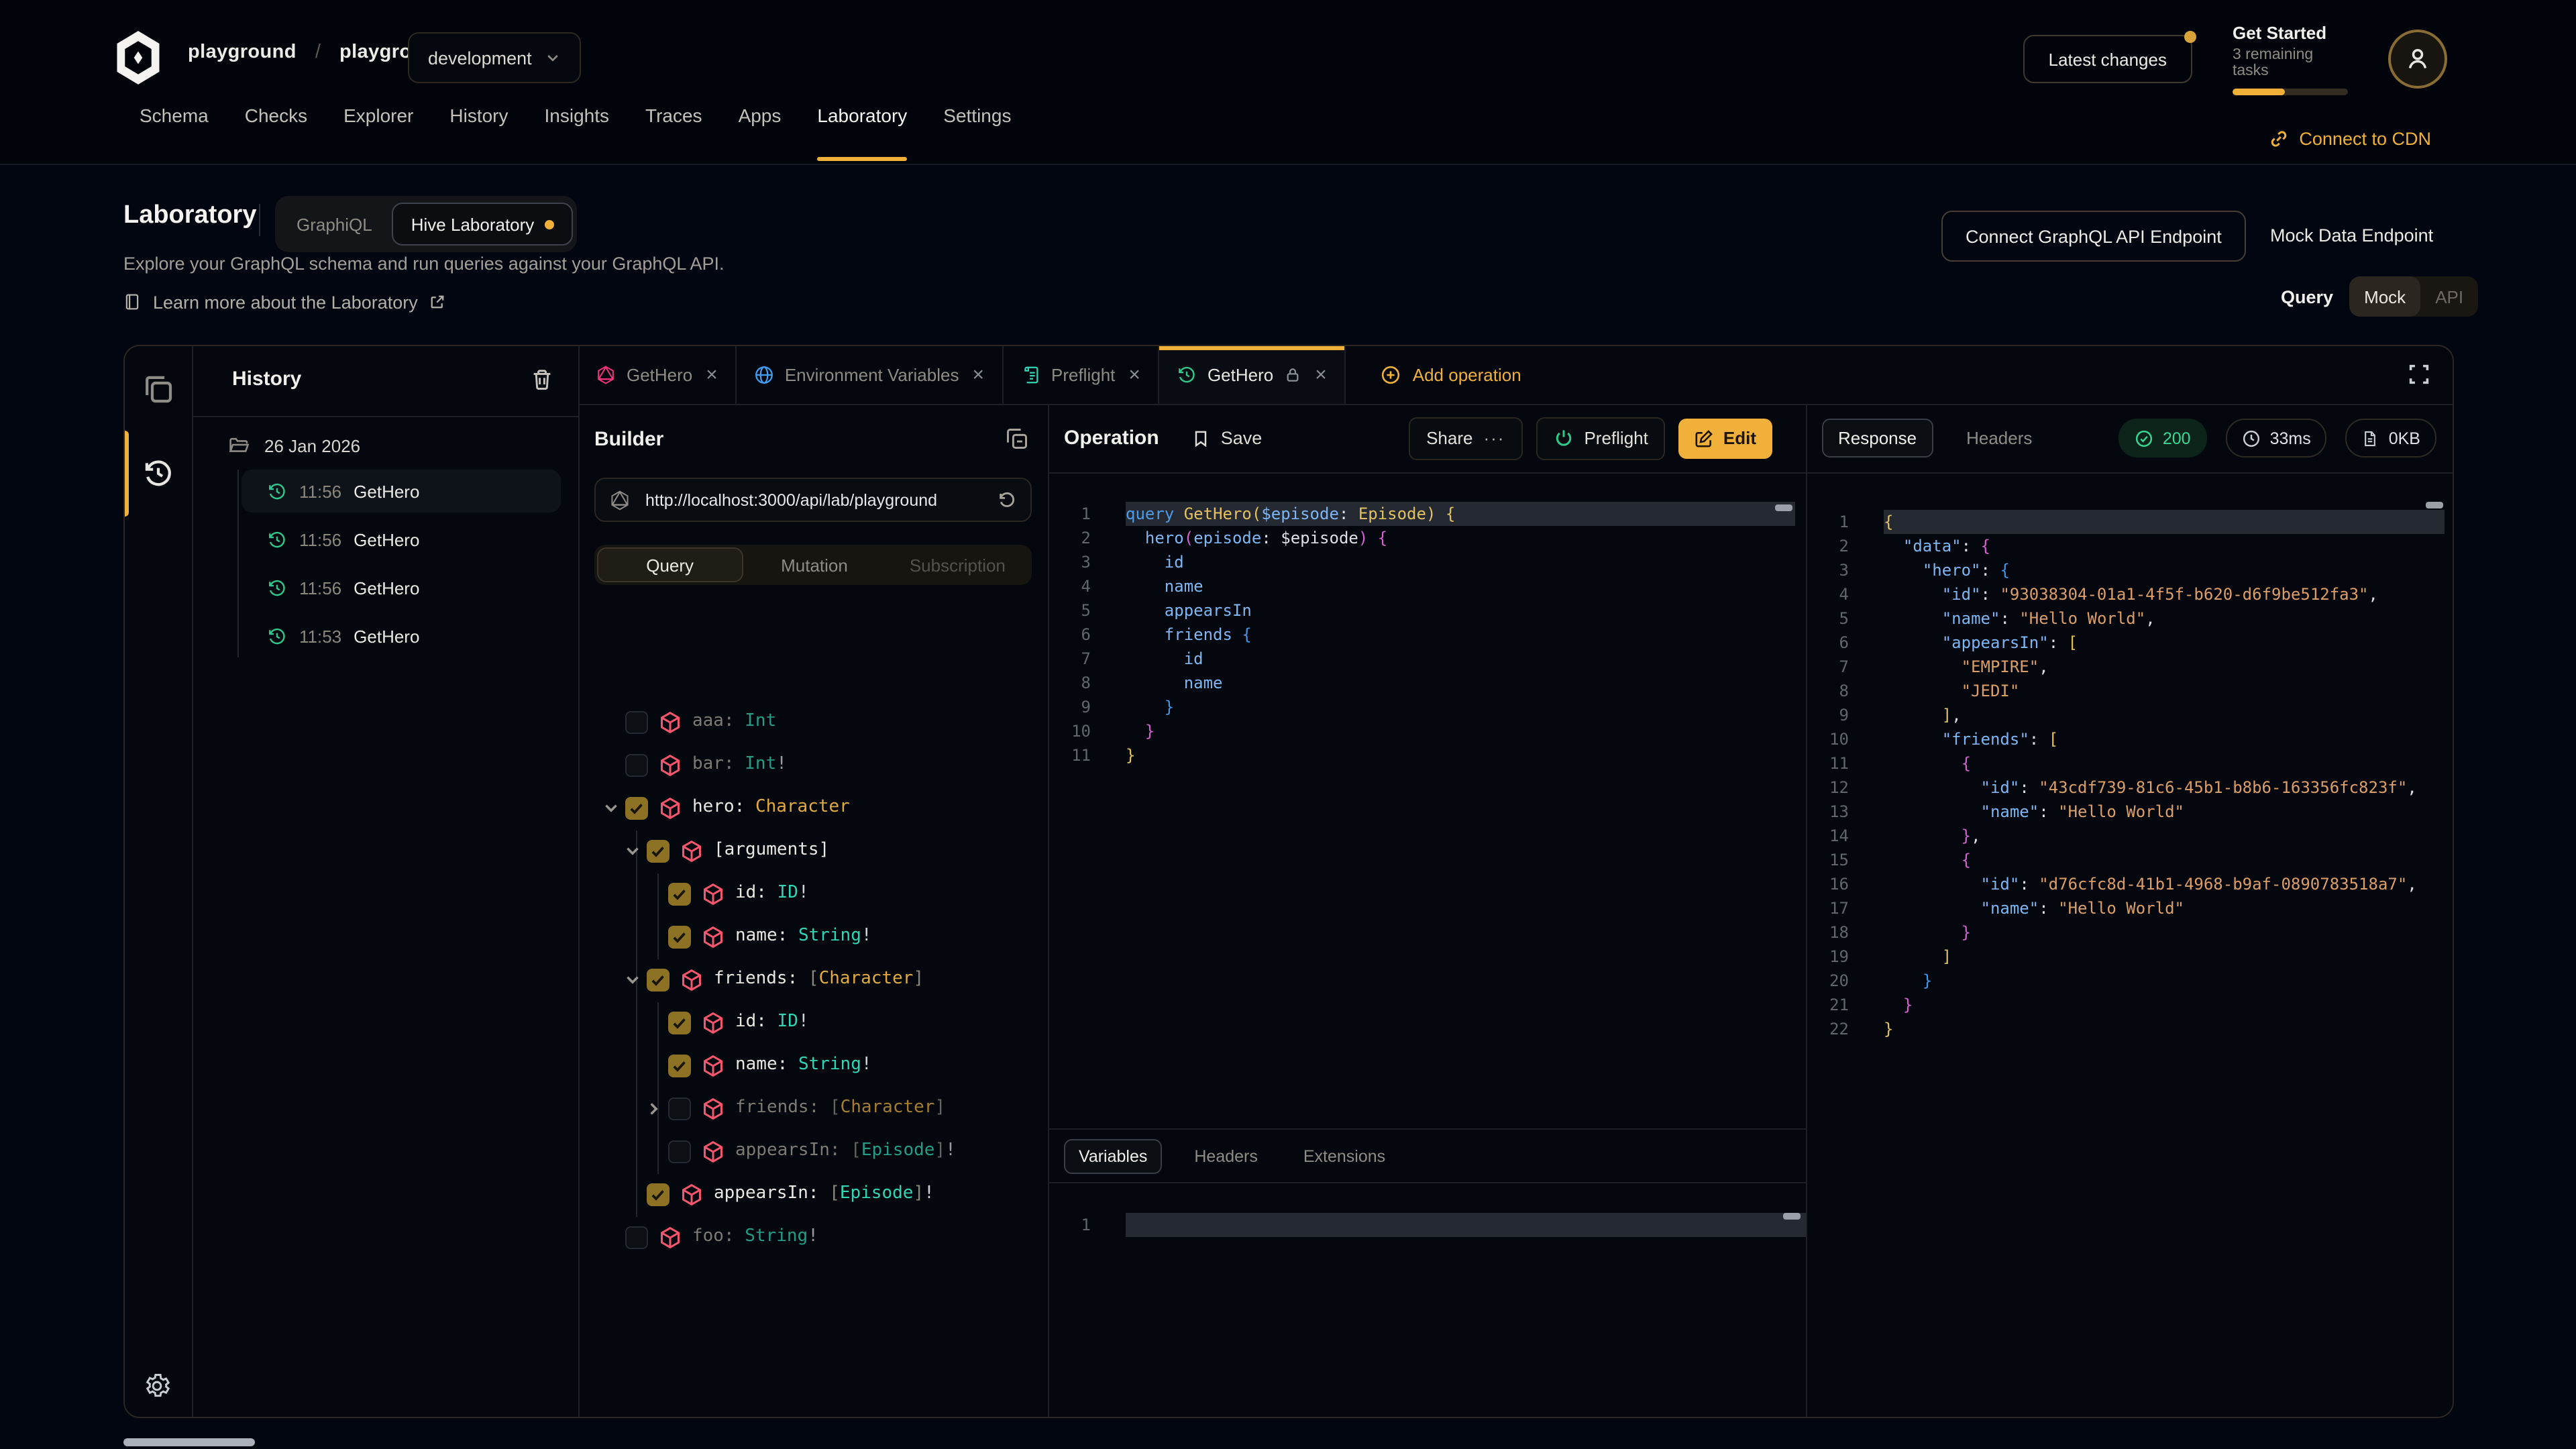 The image size is (2576, 1449). Describe the element at coordinates (819, 979) in the screenshot. I see `field-label: friends: [Character]` at that location.